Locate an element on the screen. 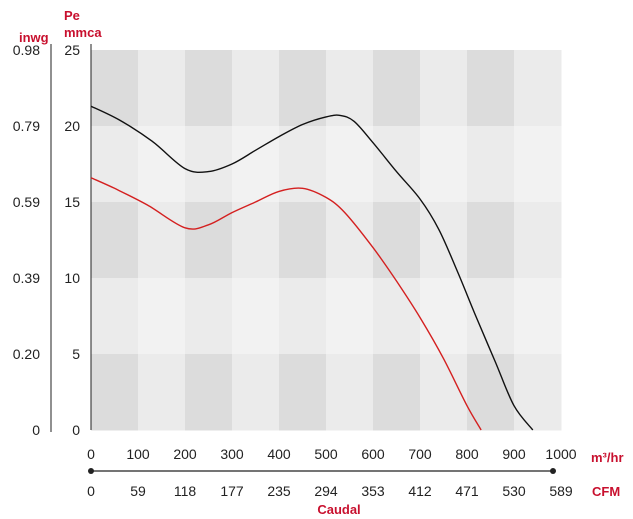 The width and height of the screenshot is (633, 519). x-axis-end-dot is located at coordinates (553, 471).